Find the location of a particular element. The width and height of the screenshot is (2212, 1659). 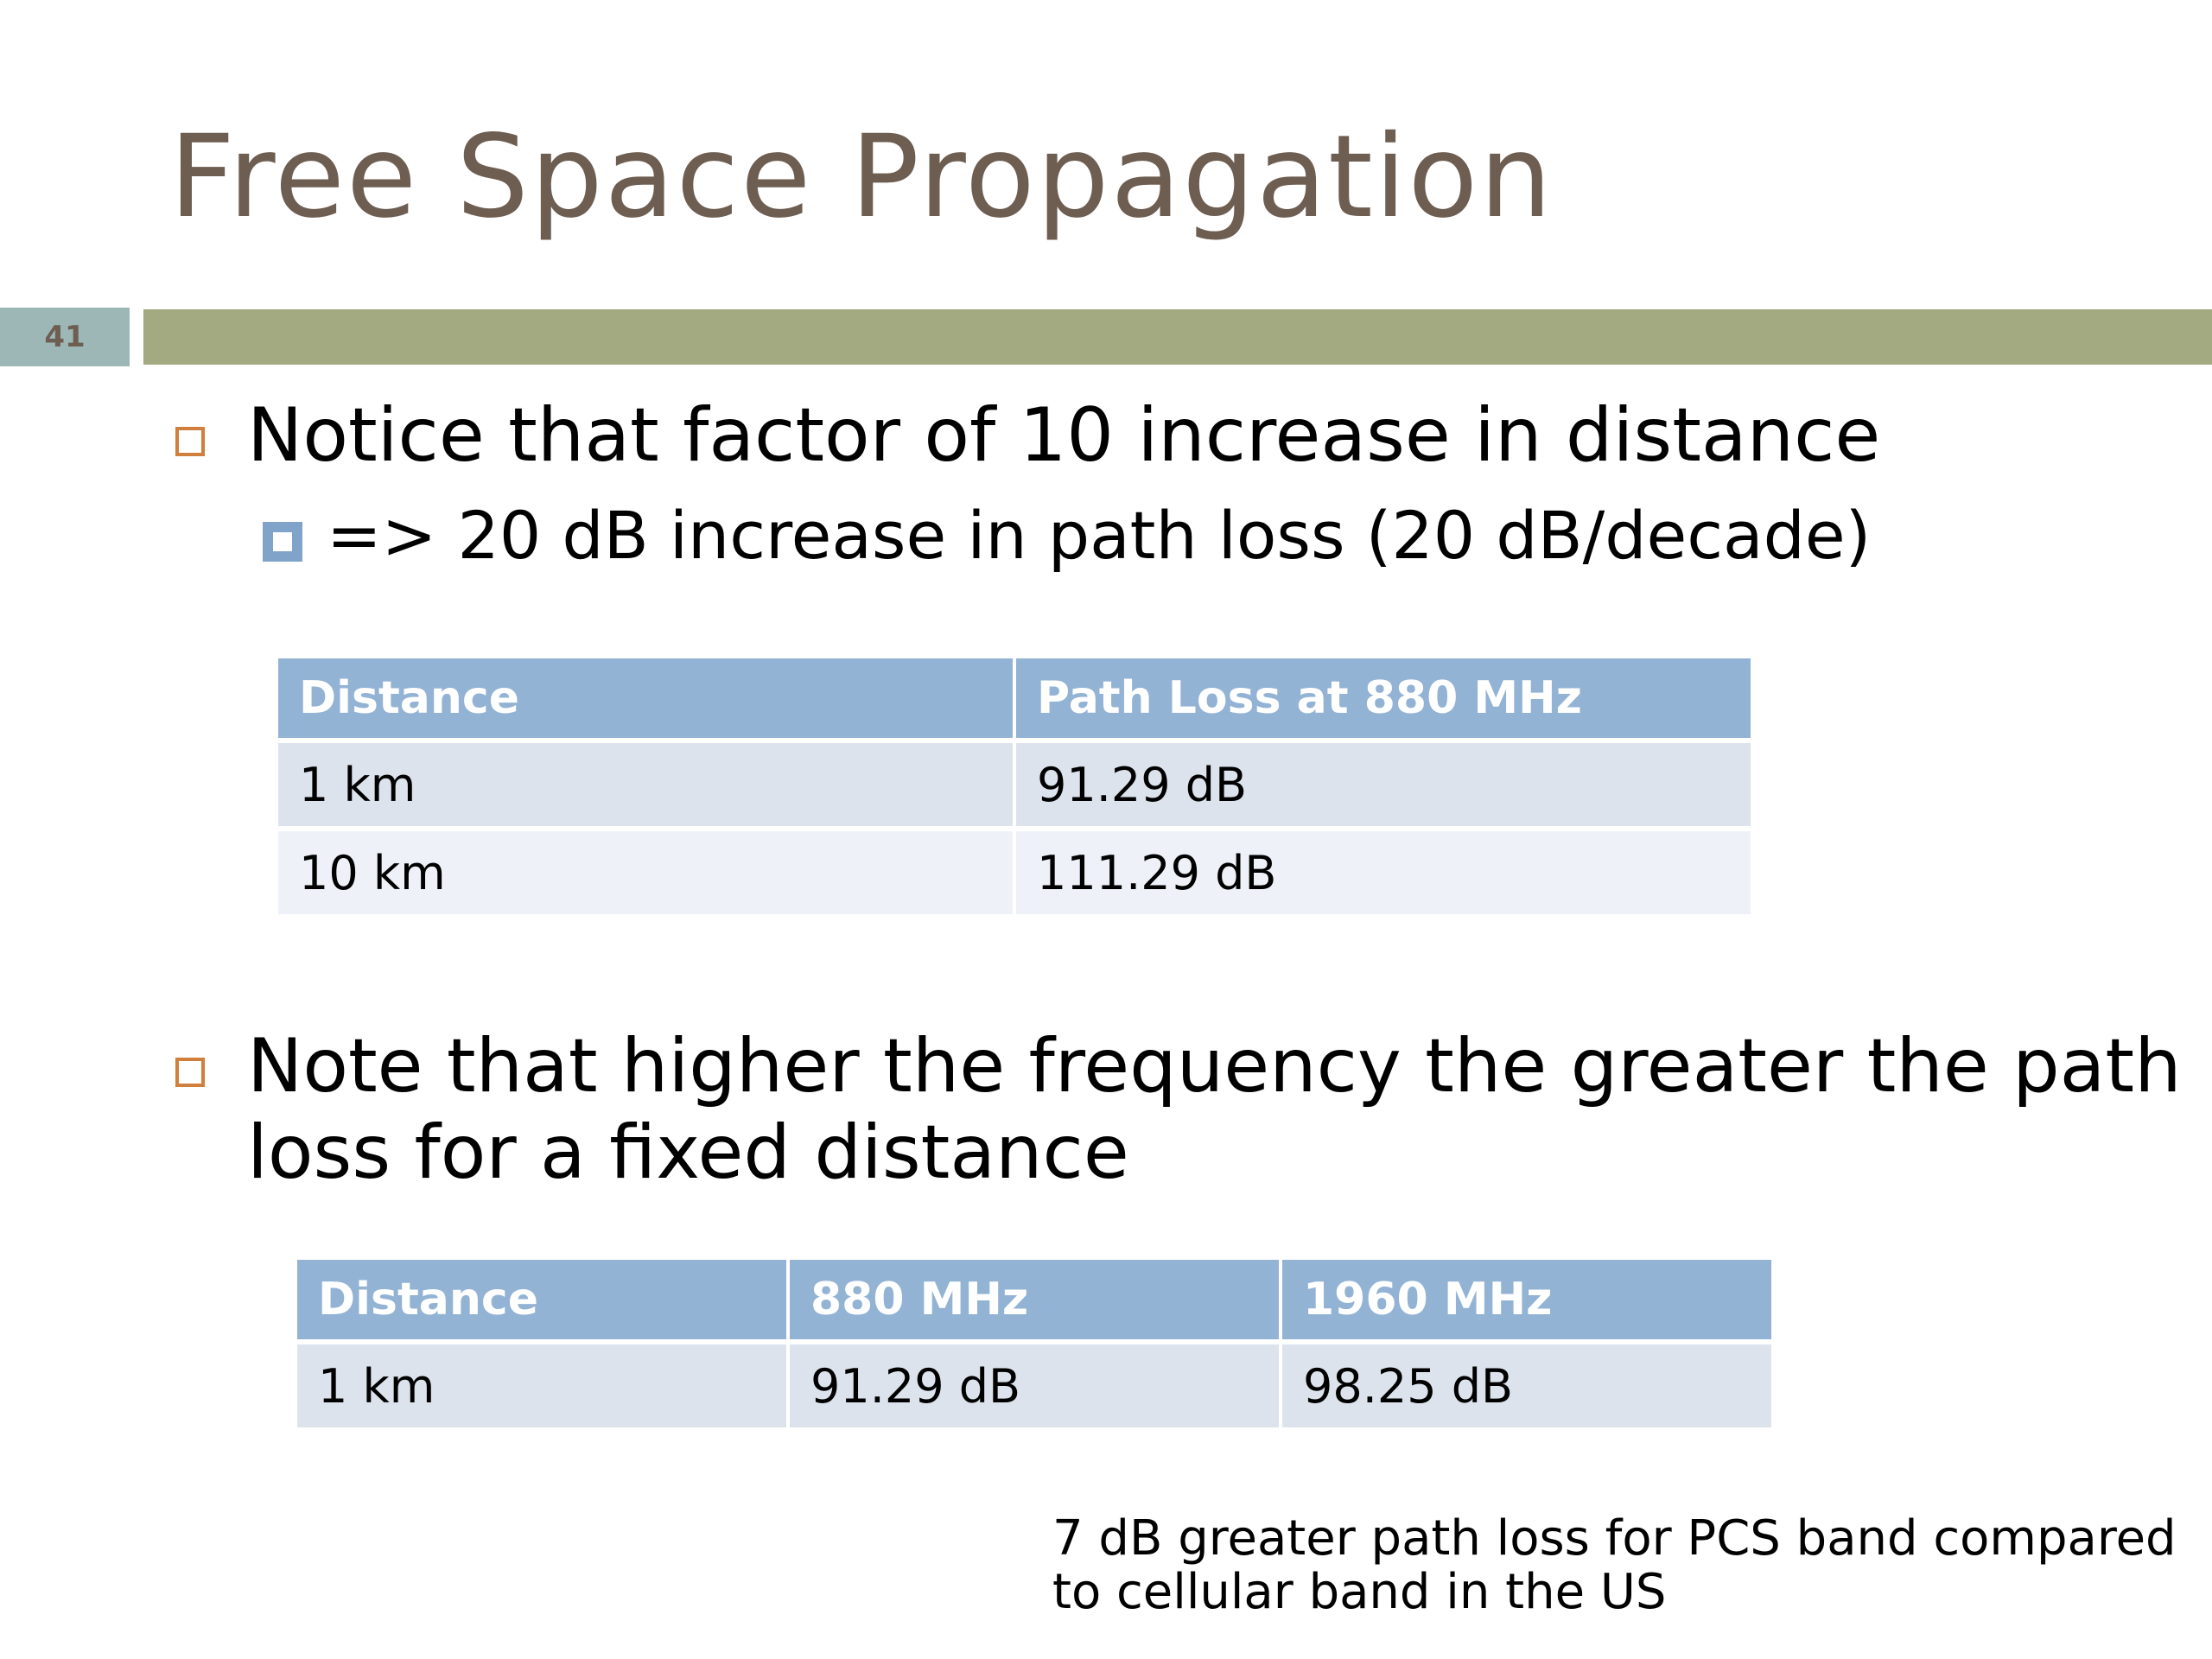

table-header-cell: Path Loss at 880 MHz is located at coordinates (1383, 698).